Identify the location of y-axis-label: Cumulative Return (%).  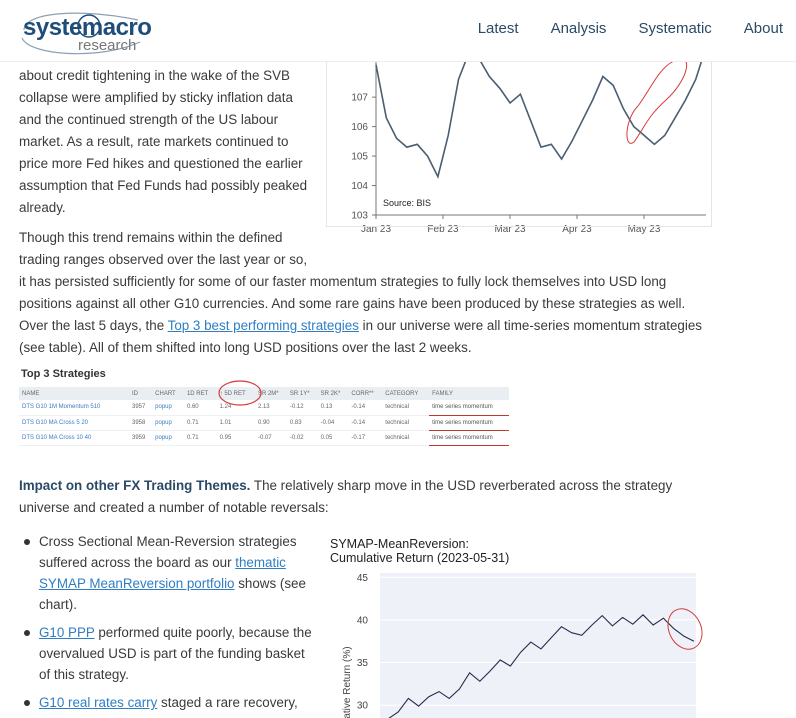
(347, 682).